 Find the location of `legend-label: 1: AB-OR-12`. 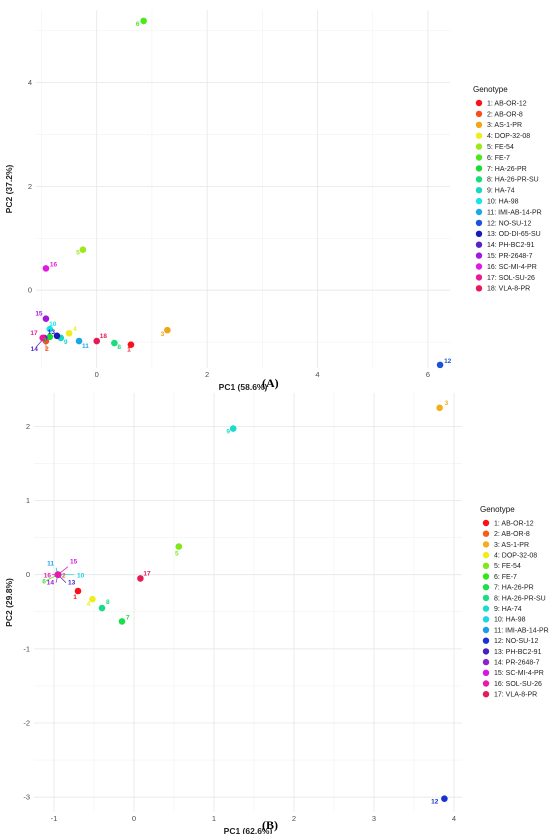

legend-label: 1: AB-OR-12 is located at coordinates (507, 103).